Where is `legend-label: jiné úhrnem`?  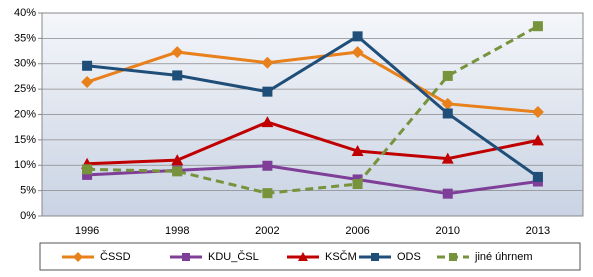 legend-label: jiné úhrnem is located at coordinates (503, 257).